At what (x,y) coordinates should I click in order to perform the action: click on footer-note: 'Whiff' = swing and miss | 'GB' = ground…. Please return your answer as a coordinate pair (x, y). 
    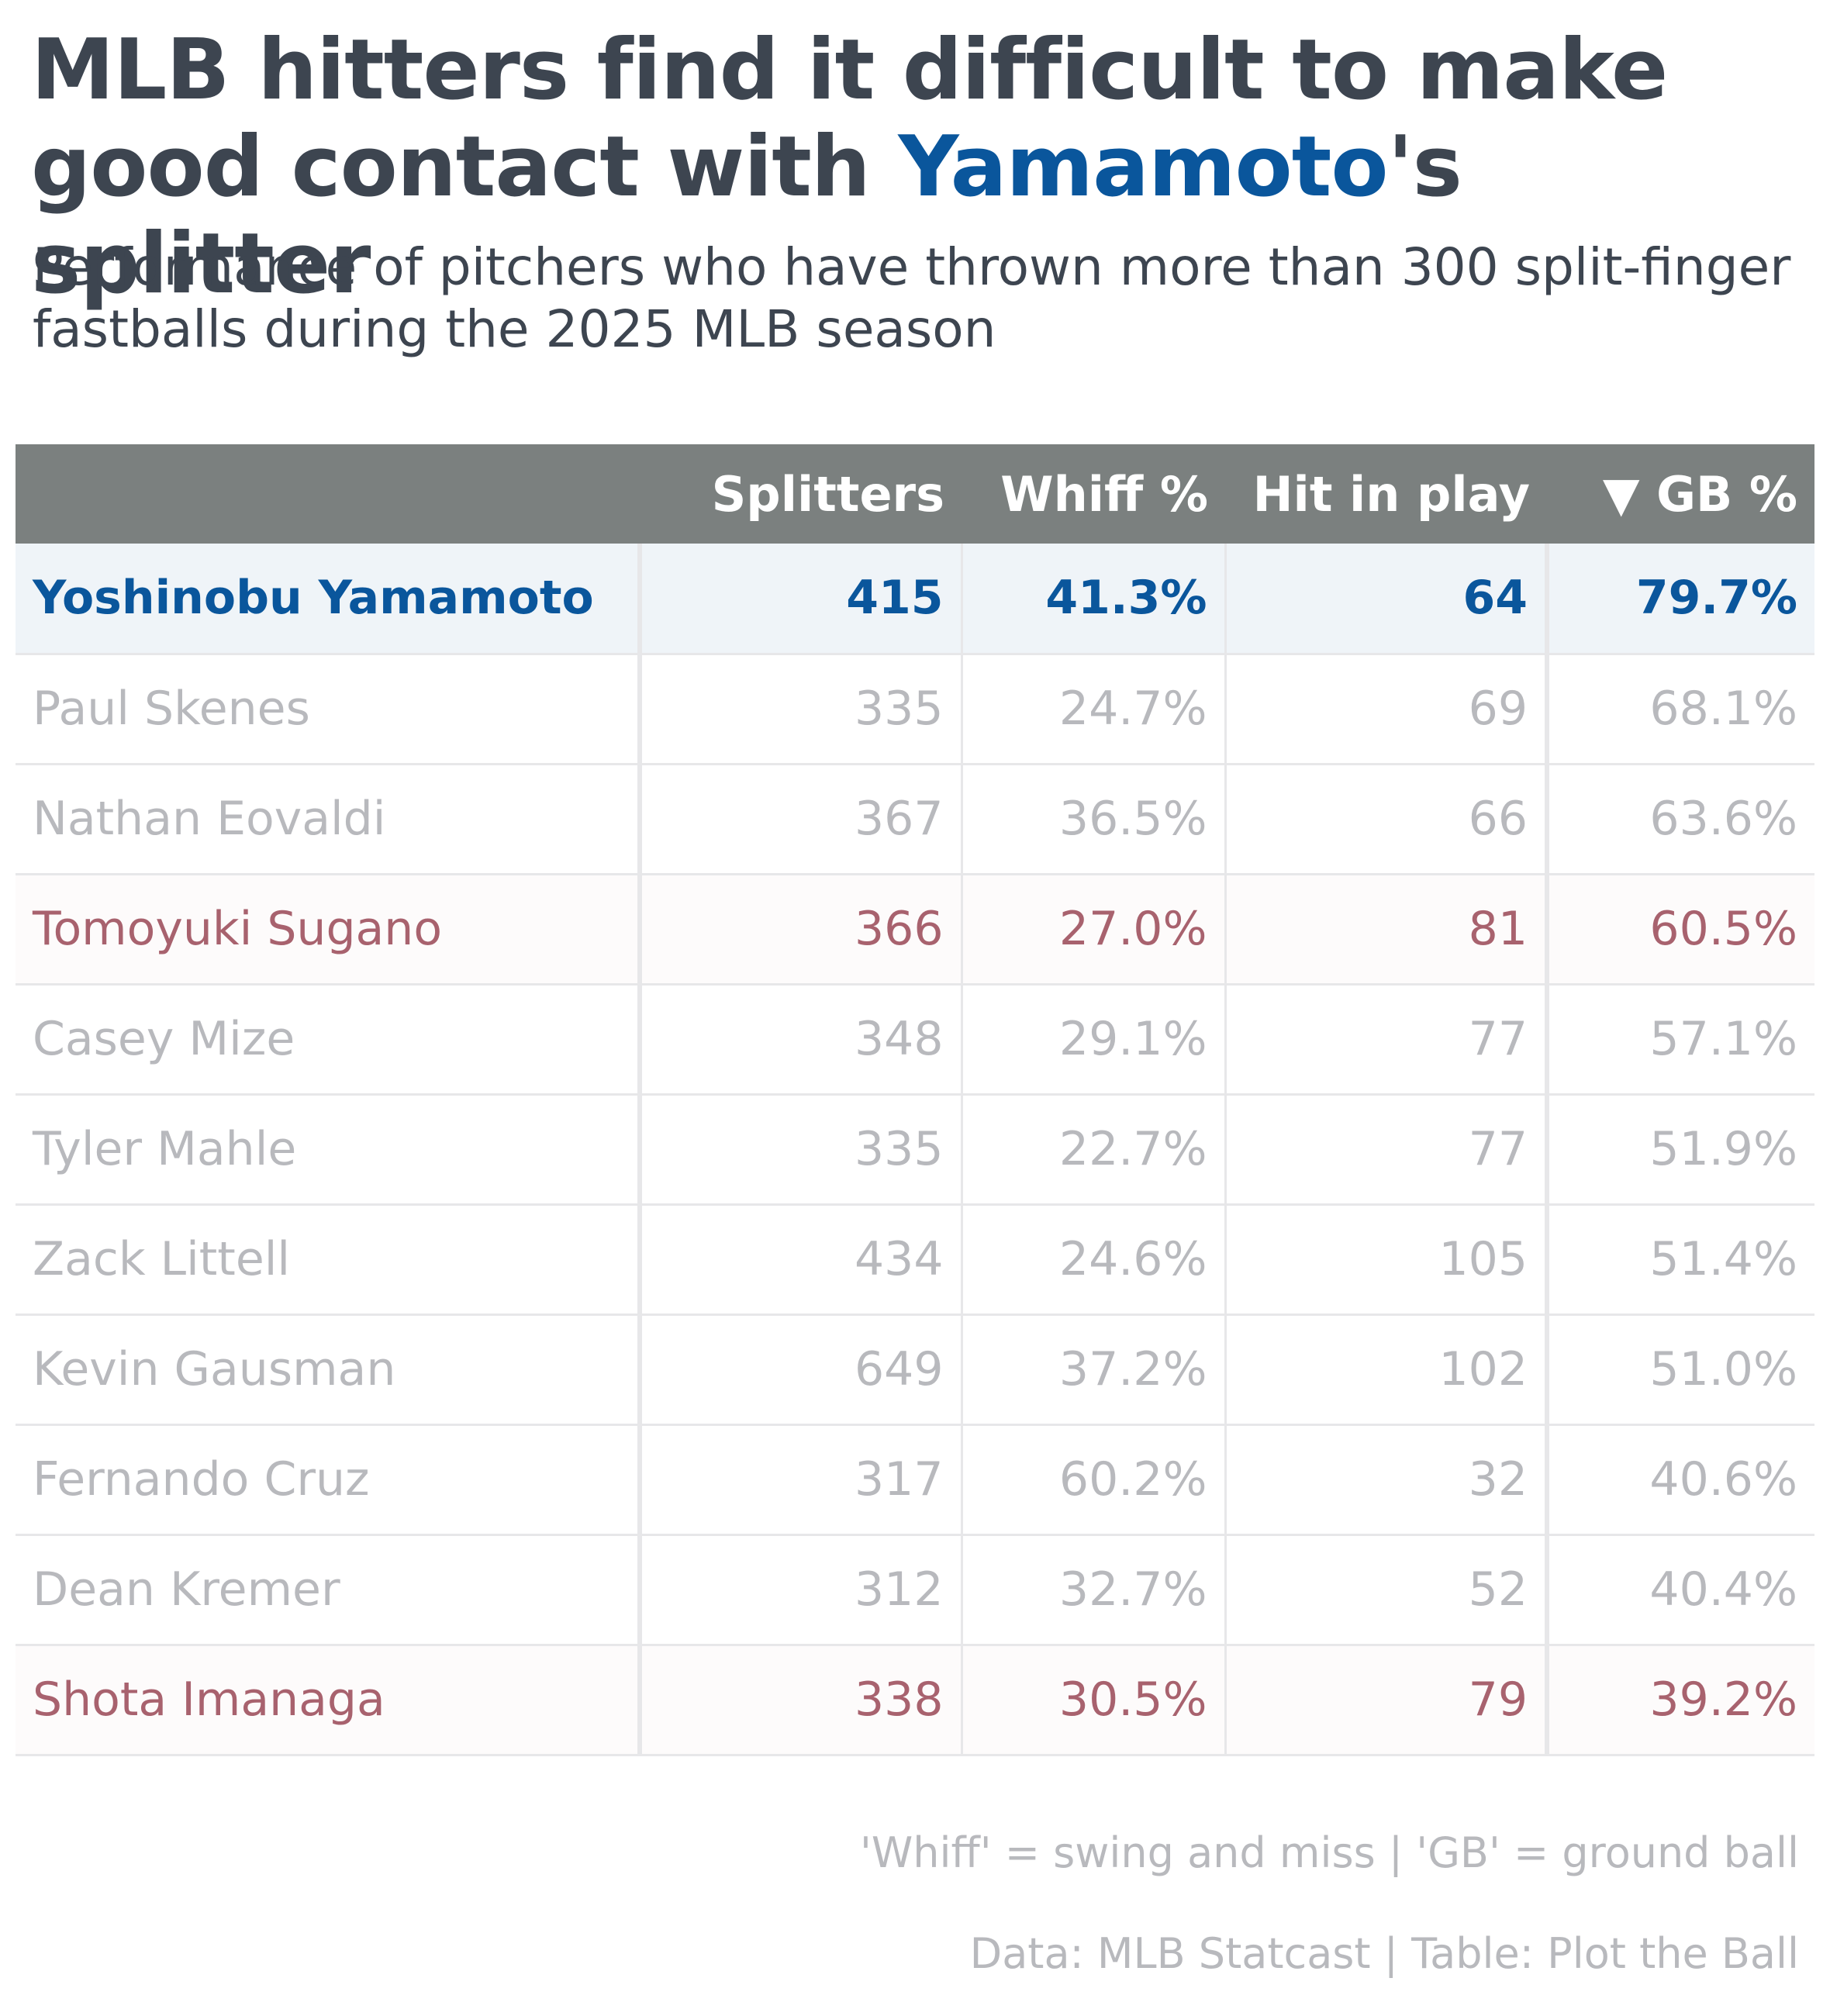
    Looking at the image, I should click on (1330, 1852).